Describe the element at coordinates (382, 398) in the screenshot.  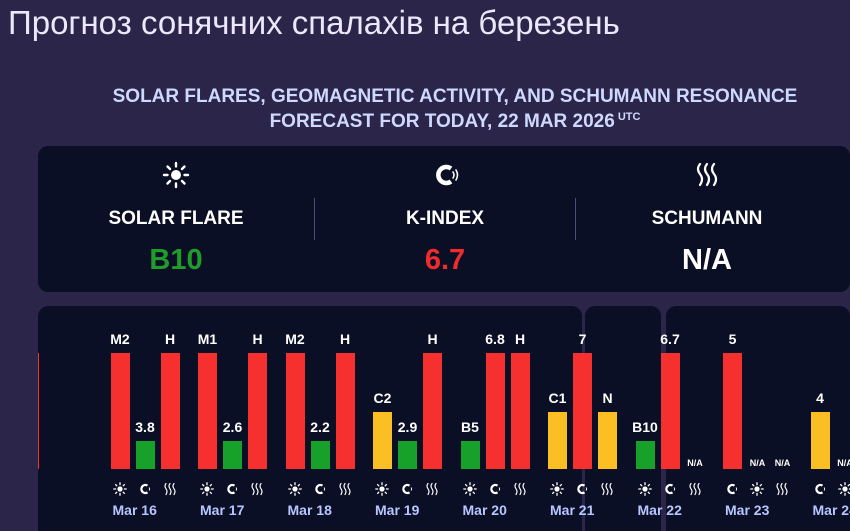
I see `sun-value-label: C2` at that location.